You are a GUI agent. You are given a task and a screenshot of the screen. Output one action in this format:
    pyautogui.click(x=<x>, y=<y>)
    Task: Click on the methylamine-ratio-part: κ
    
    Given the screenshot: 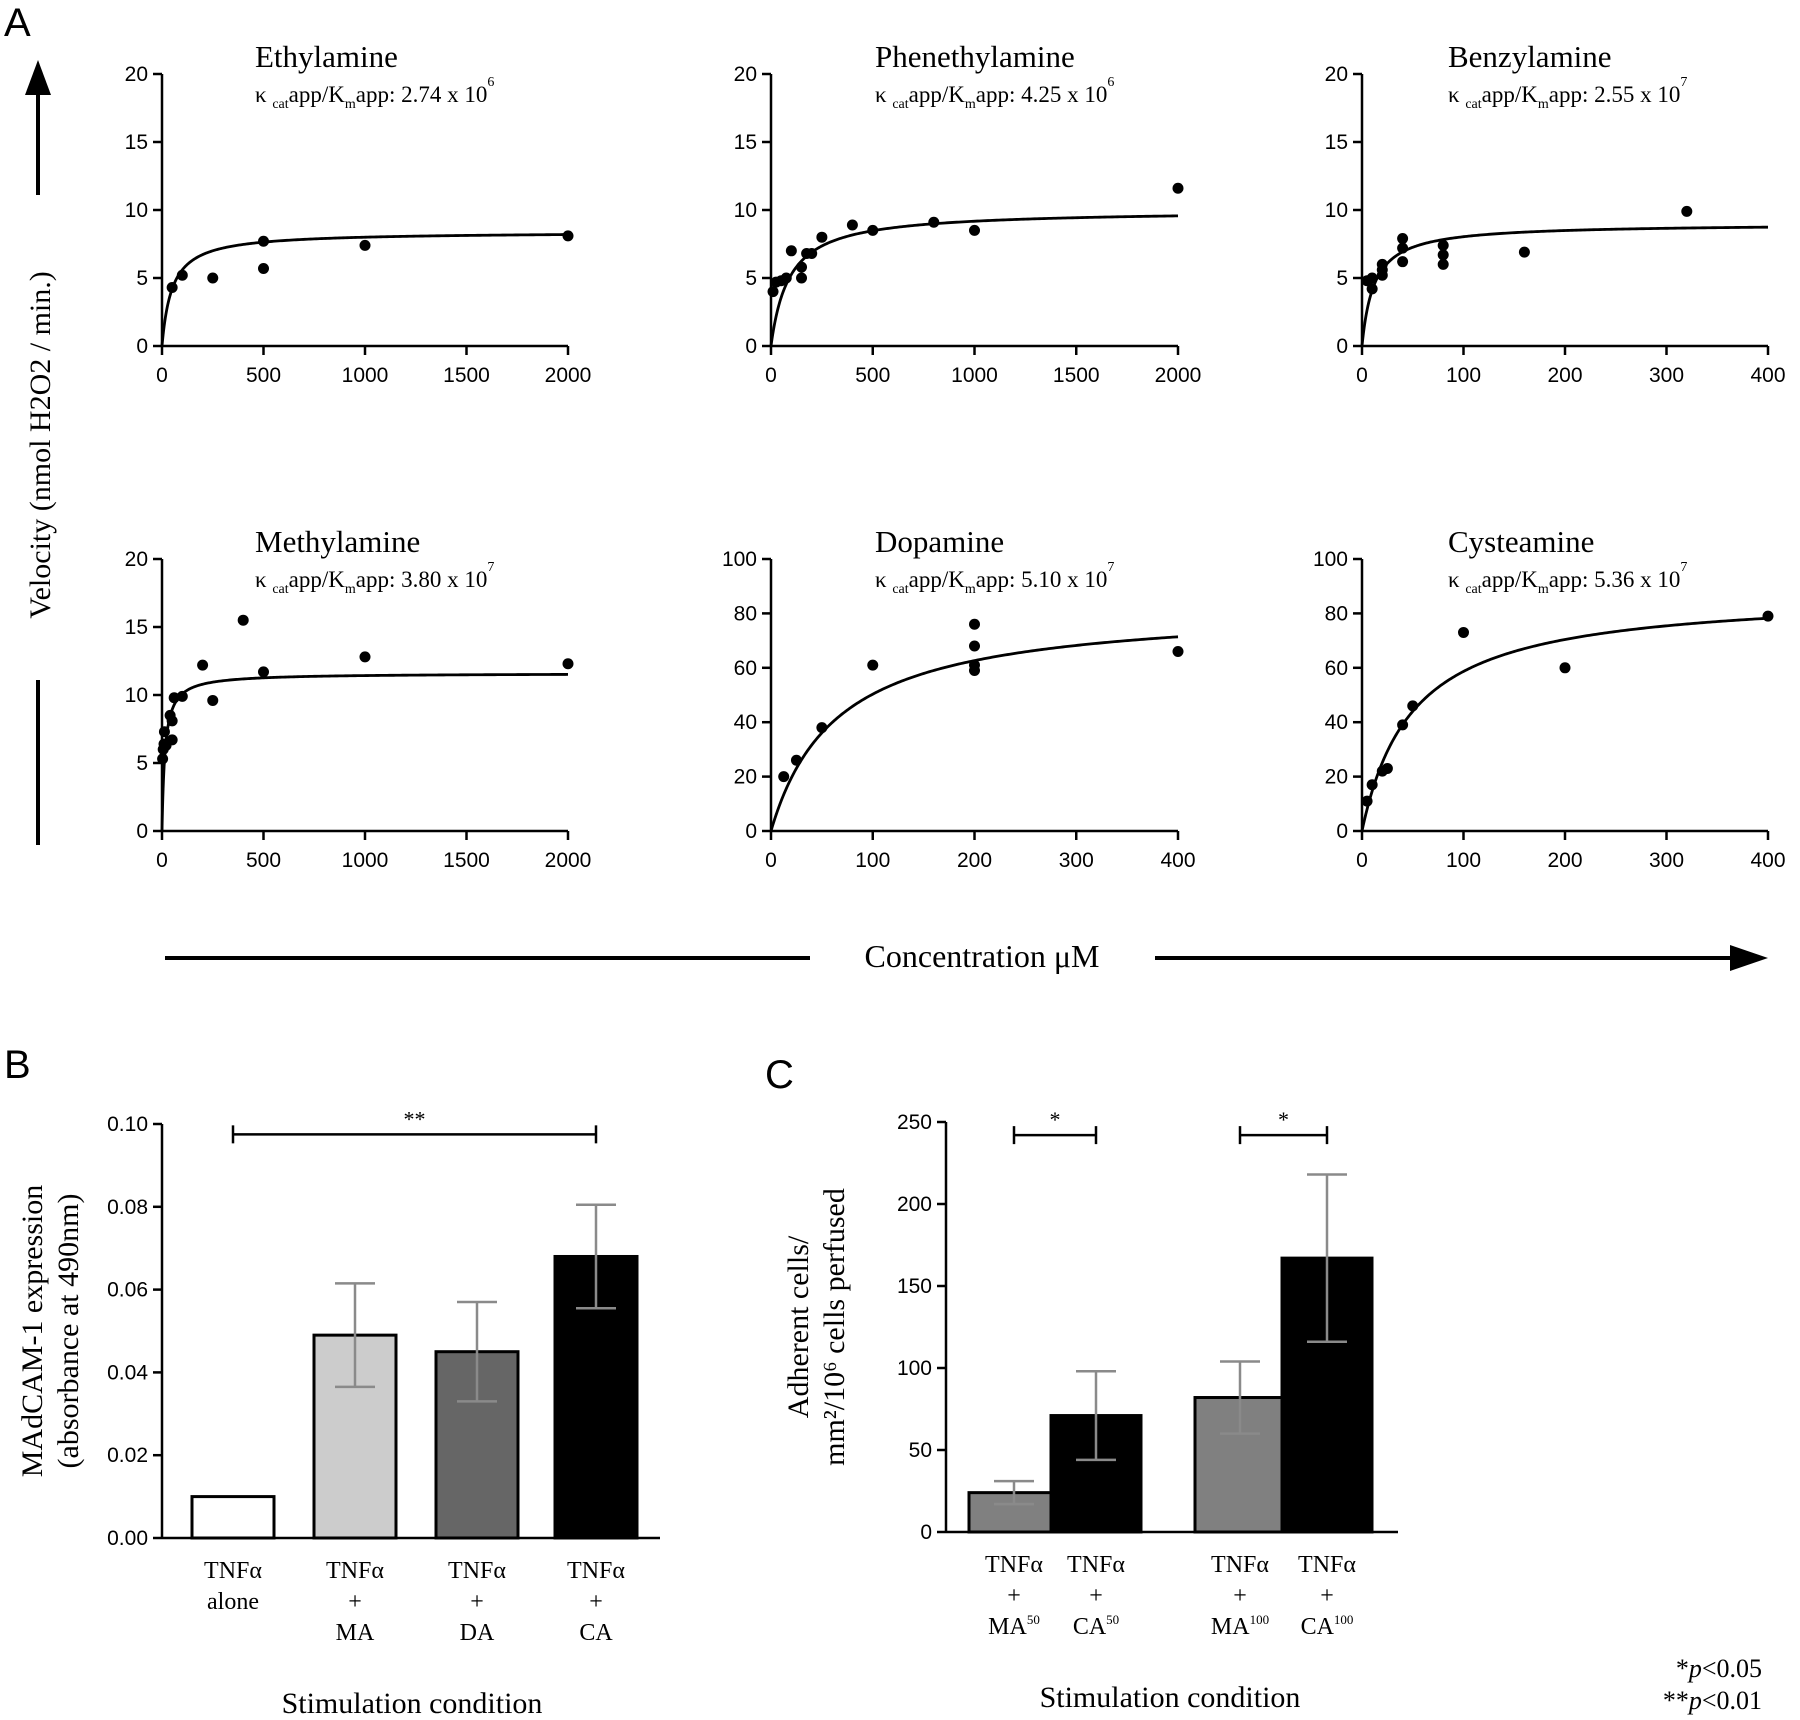 What is the action you would take?
    pyautogui.click(x=263, y=579)
    